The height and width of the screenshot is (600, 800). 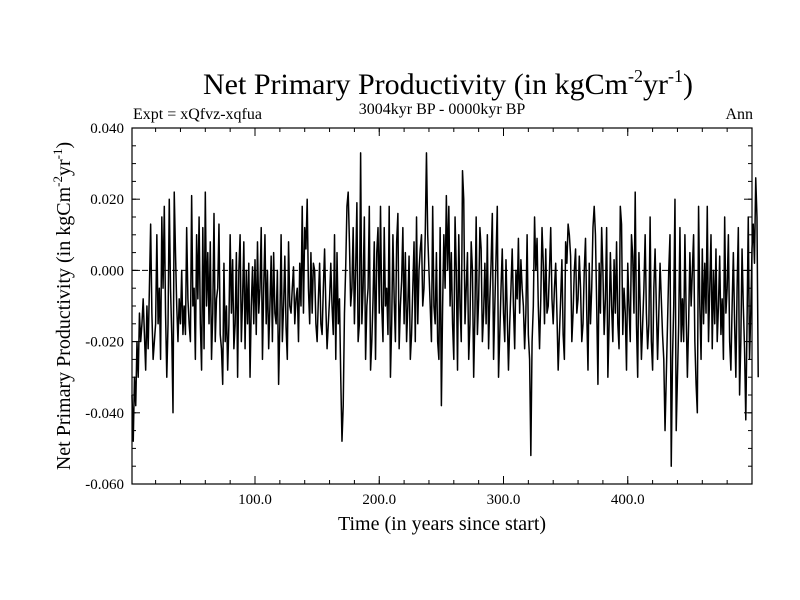 I want to click on experiment-label: Expt = xQfvz-xqfua, so click(x=197, y=114).